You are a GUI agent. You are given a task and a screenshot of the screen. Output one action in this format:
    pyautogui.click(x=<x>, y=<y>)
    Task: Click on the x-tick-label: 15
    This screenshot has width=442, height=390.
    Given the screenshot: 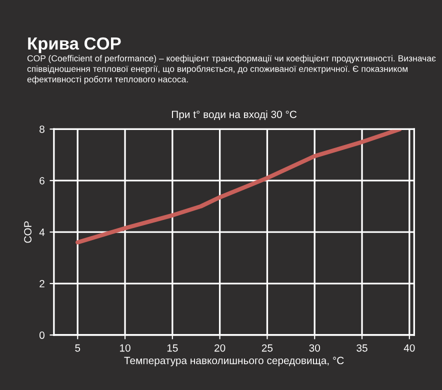 What is the action you would take?
    pyautogui.click(x=172, y=348)
    